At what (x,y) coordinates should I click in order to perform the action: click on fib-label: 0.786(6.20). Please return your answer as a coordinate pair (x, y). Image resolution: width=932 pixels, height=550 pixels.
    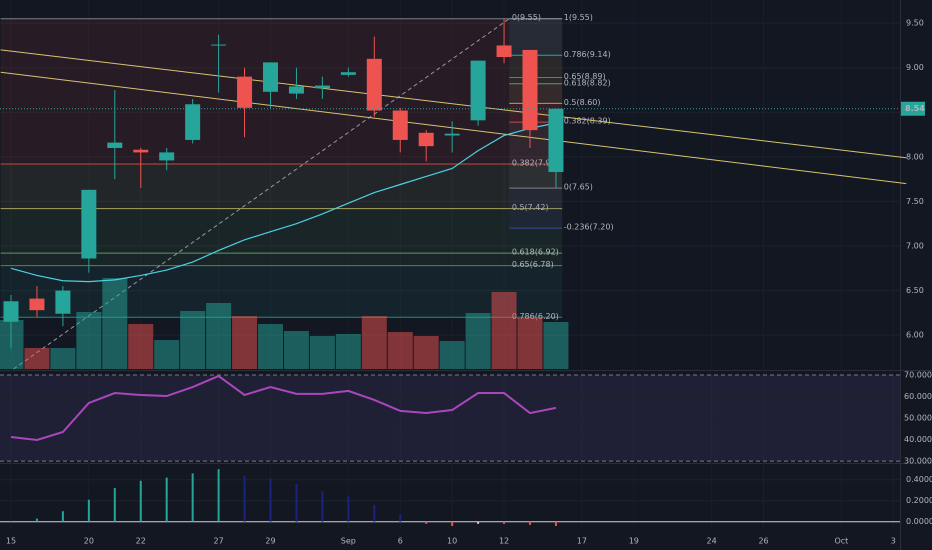
    Looking at the image, I should click on (535, 316).